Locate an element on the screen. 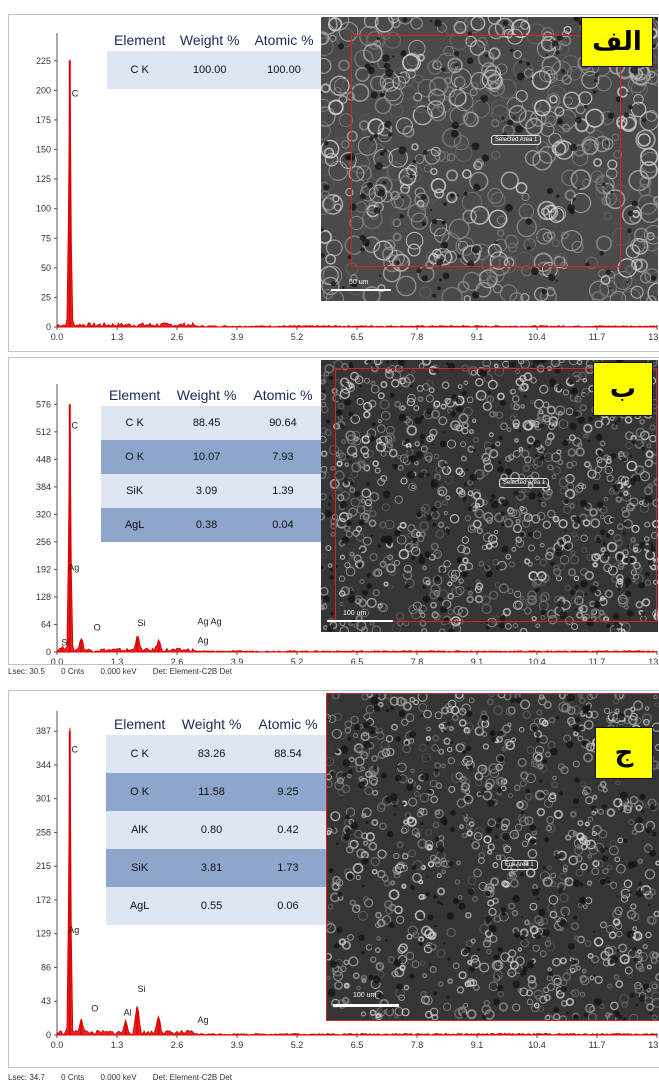 Image resolution: width=659 pixels, height=1088 pixels. table-cell: C K is located at coordinates (135, 423).